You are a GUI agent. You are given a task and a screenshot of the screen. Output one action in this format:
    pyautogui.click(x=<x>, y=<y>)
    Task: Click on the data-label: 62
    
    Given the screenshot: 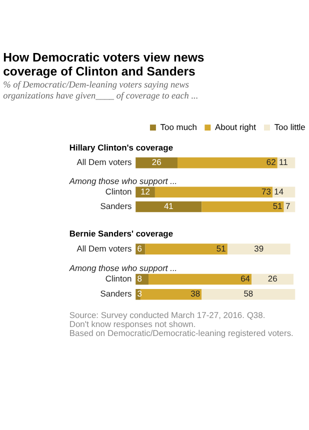 What is the action you would take?
    pyautogui.click(x=271, y=162)
    